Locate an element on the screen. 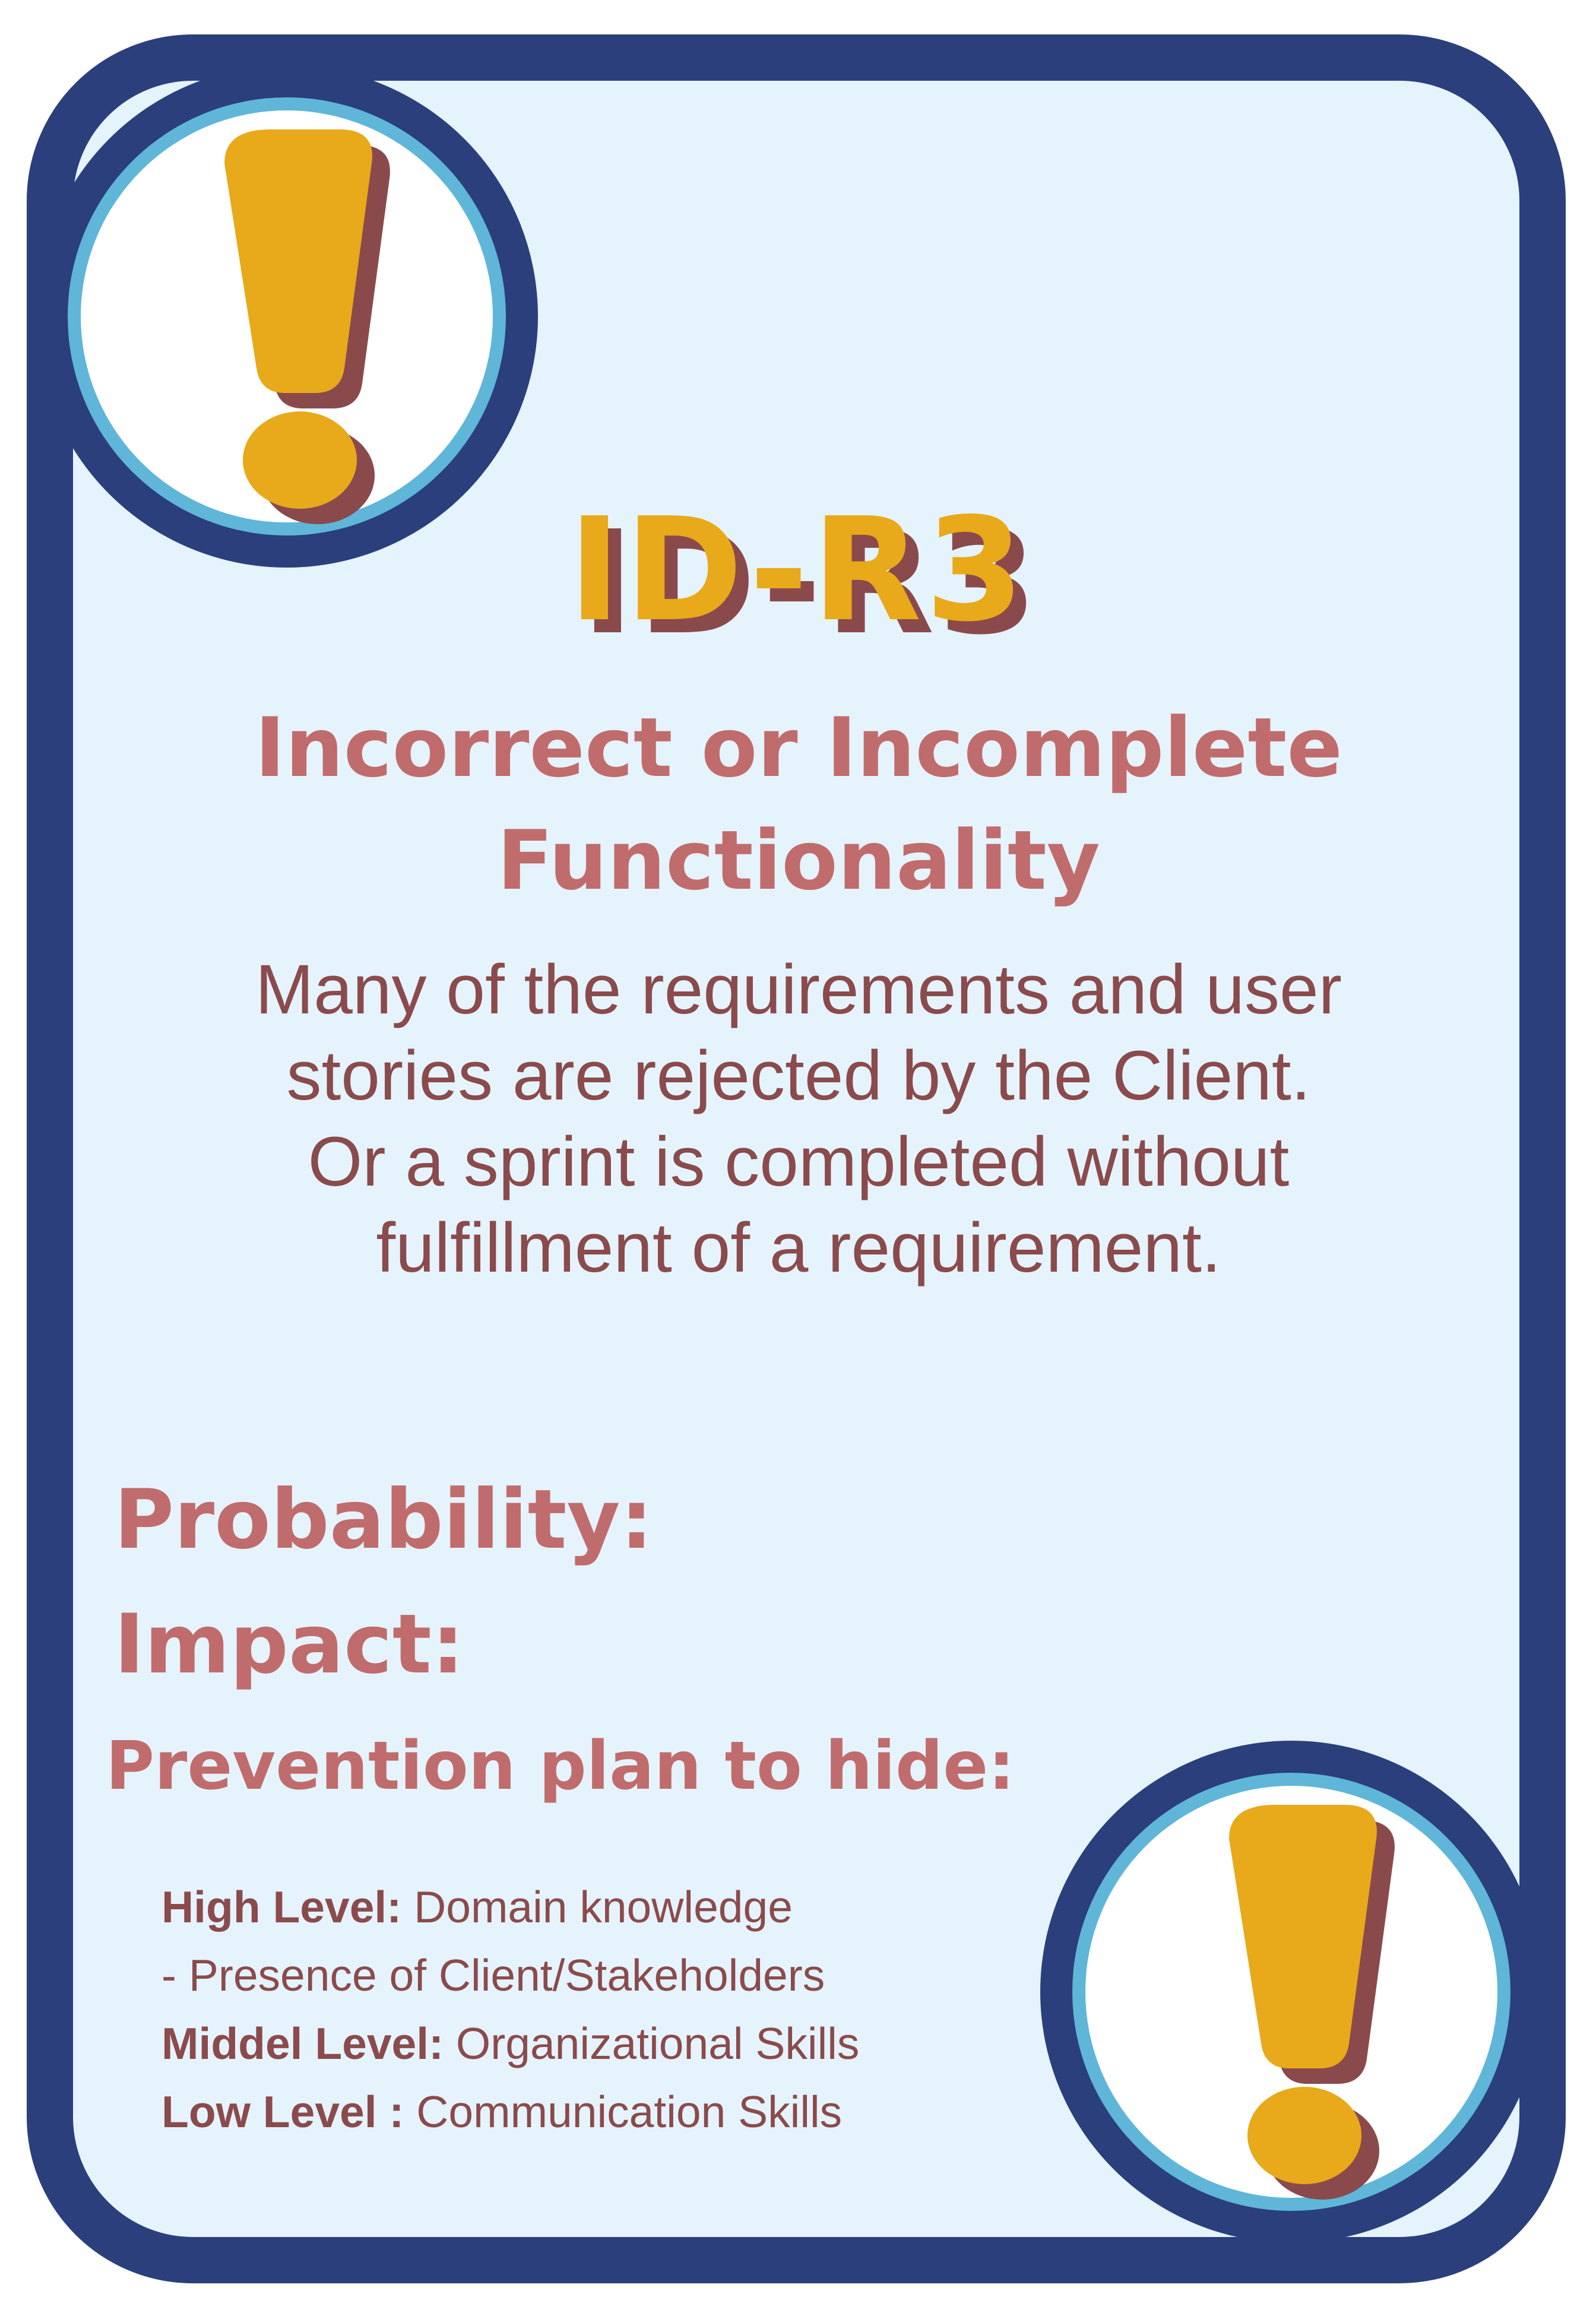  description-line: stories are rejected by the Client. is located at coordinates (798, 1076).